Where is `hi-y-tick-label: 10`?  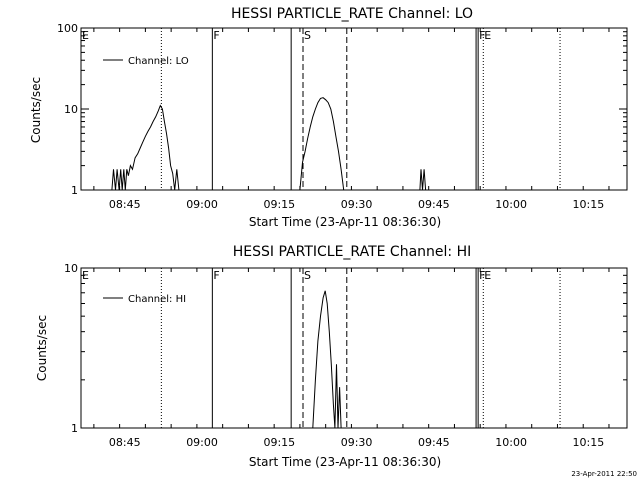 hi-y-tick-label: 10 is located at coordinates (71, 268).